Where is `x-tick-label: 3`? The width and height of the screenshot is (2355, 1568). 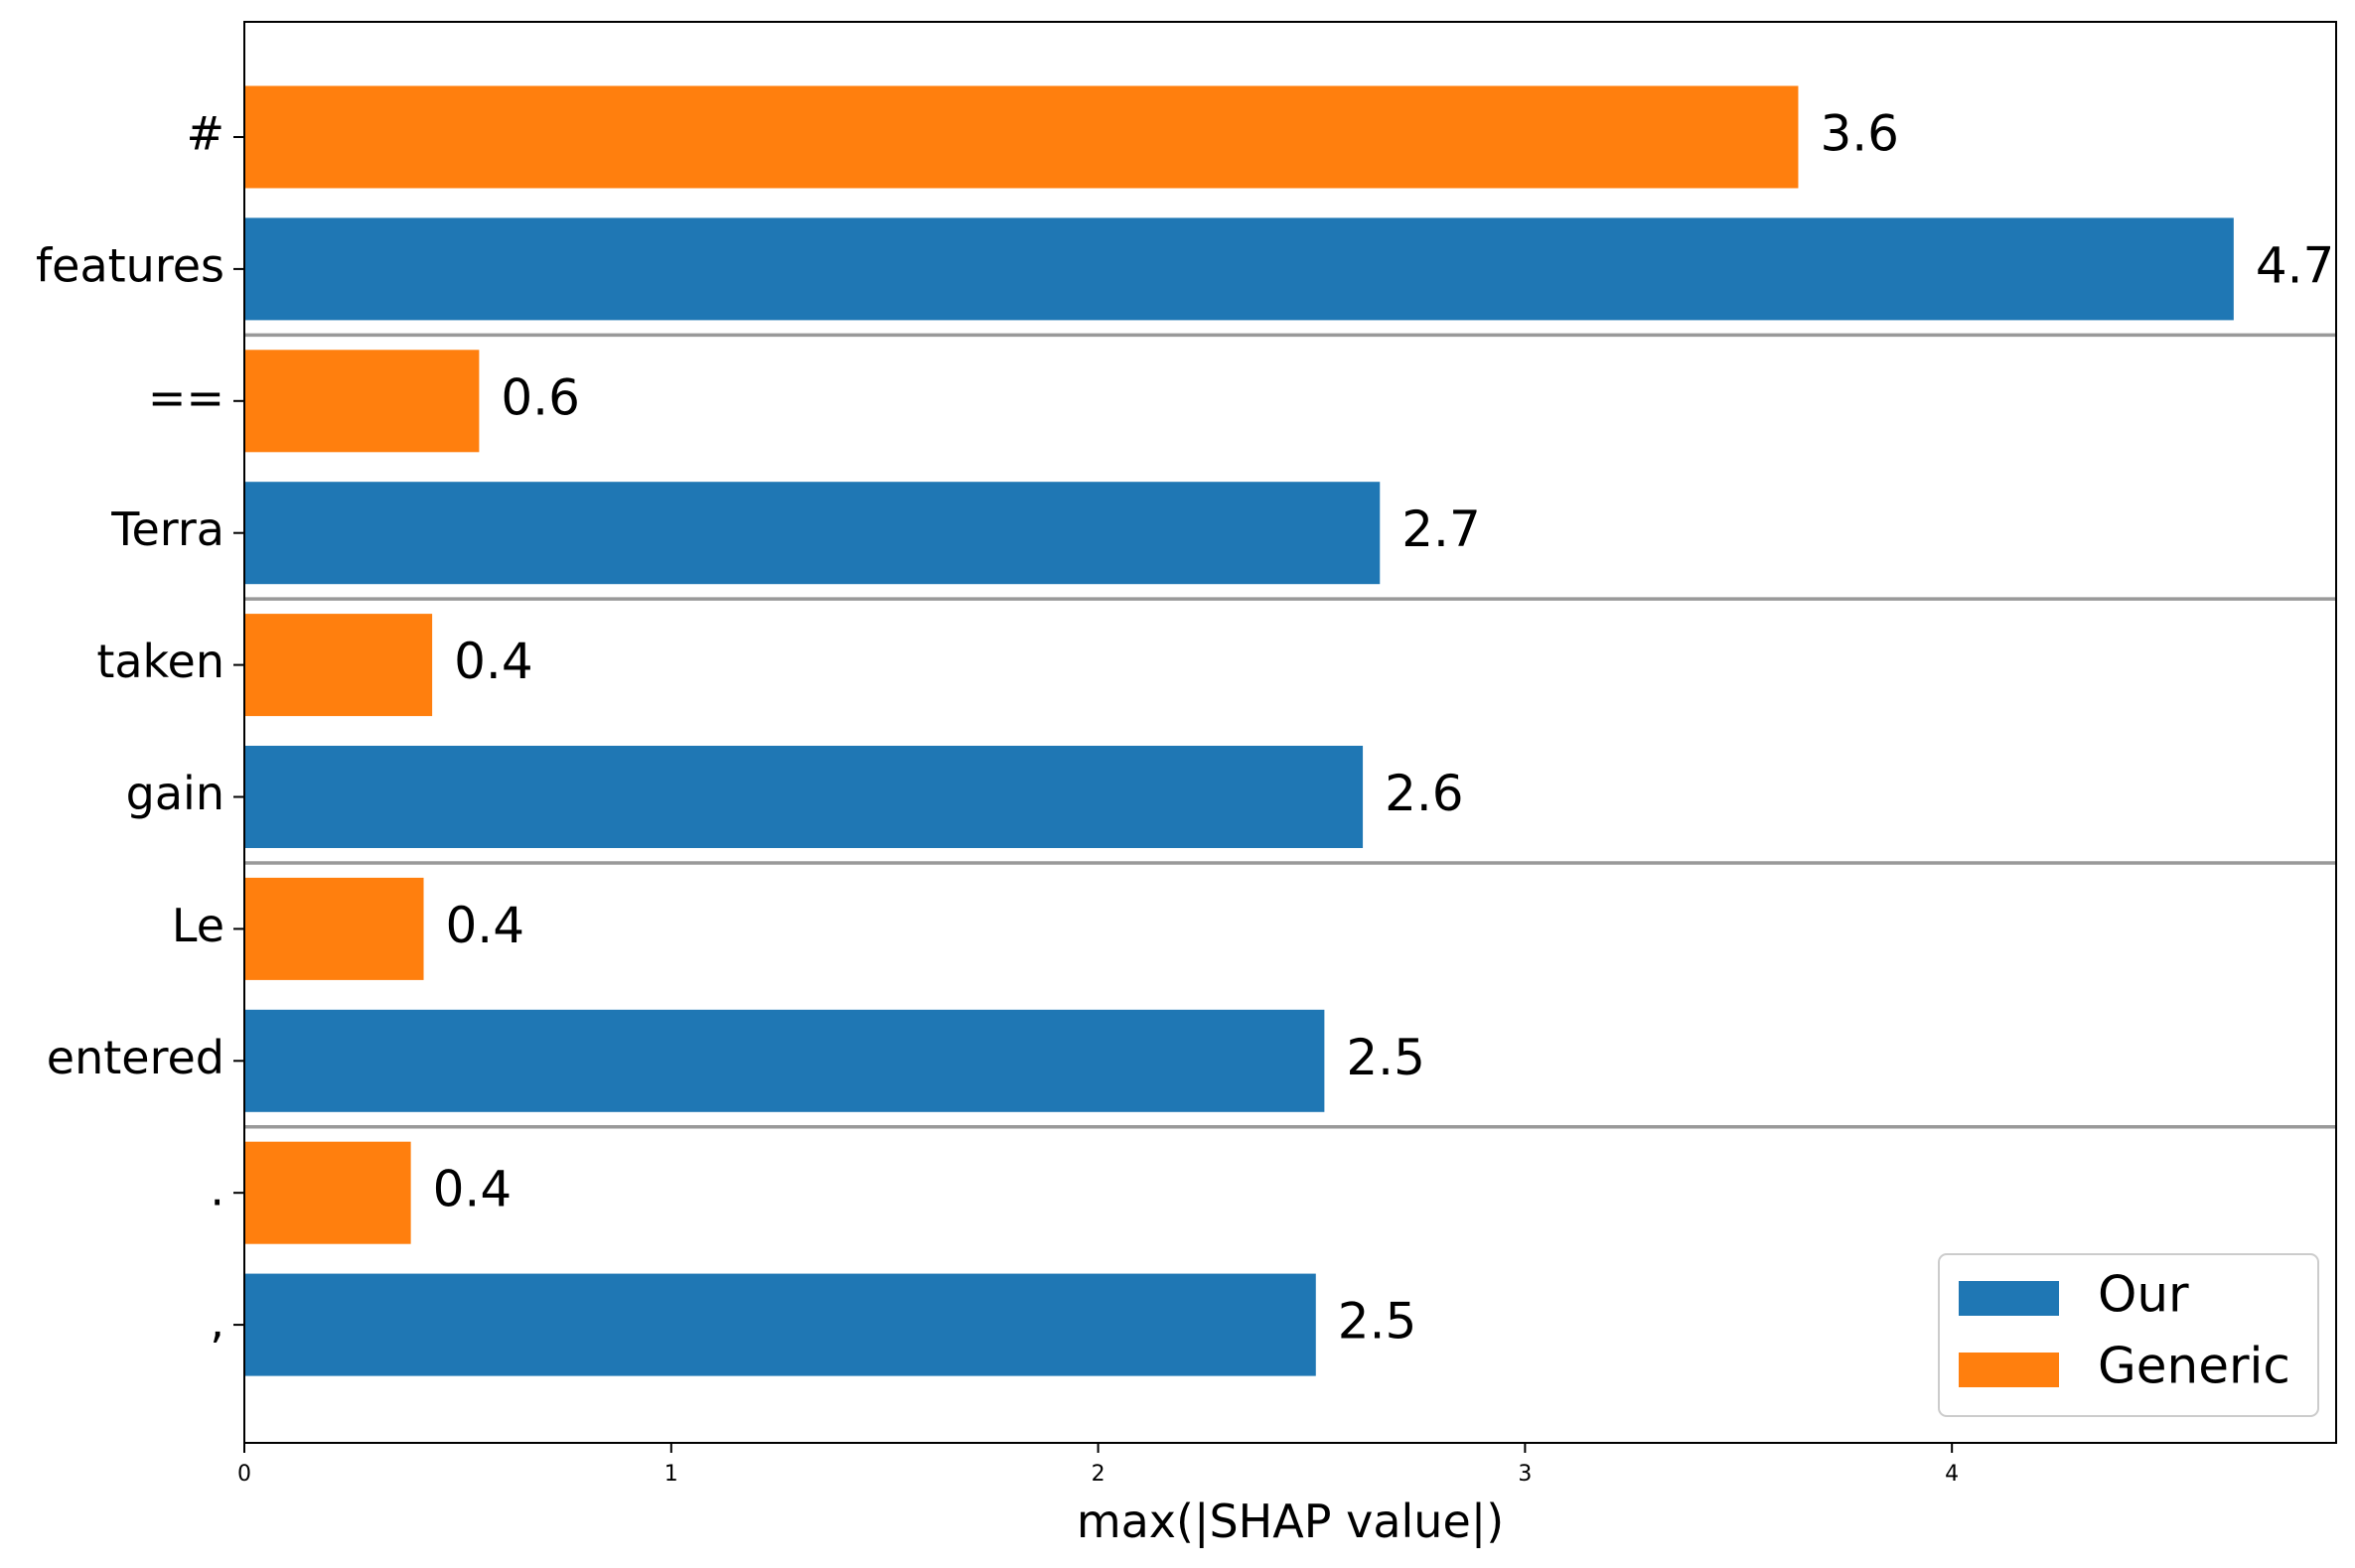 x-tick-label: 3 is located at coordinates (1525, 1474).